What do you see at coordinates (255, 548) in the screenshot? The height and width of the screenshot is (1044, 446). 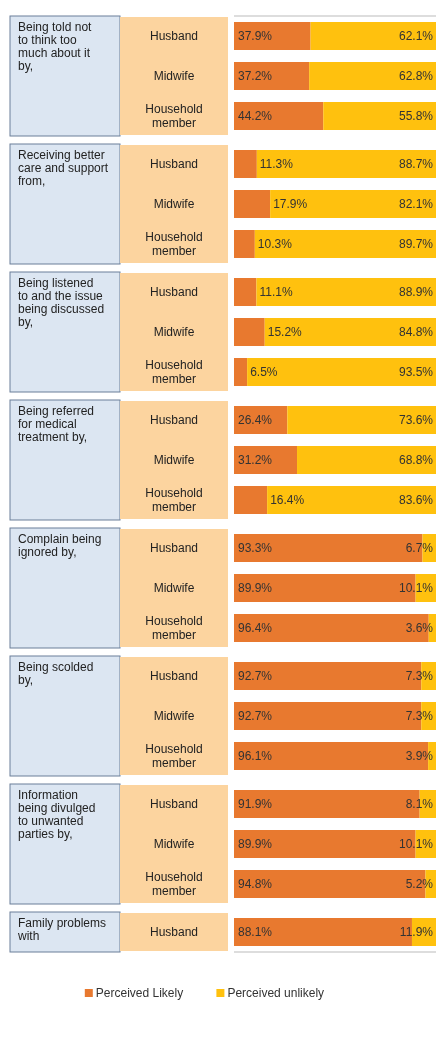 I see `data-label: 93.3%` at bounding box center [255, 548].